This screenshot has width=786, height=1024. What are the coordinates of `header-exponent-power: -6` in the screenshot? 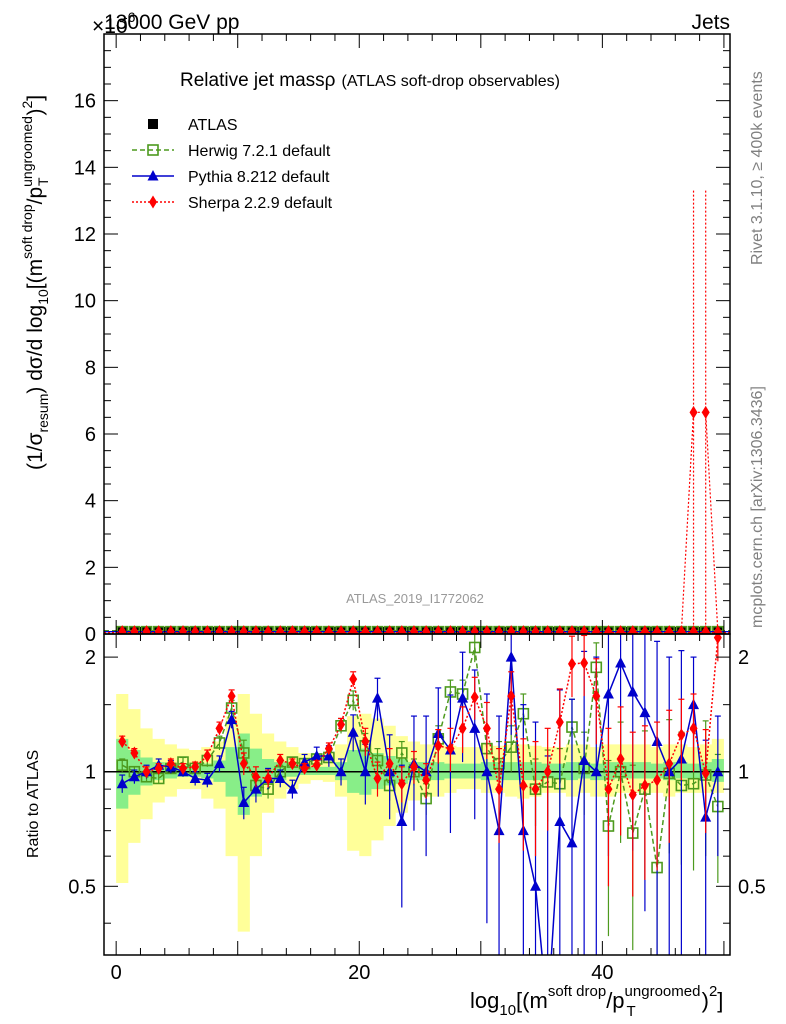 It's located at (129, 17).